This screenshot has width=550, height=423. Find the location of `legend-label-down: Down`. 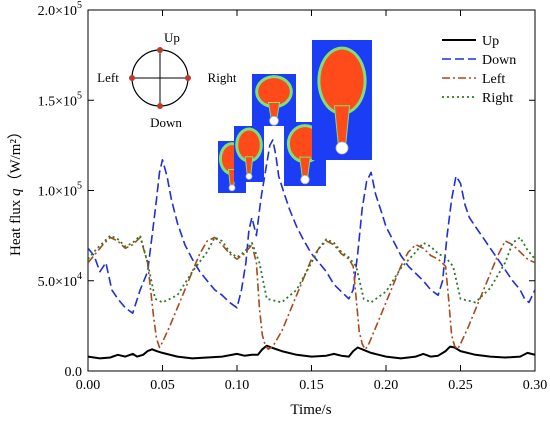

legend-label-down: Down is located at coordinates (499, 60).